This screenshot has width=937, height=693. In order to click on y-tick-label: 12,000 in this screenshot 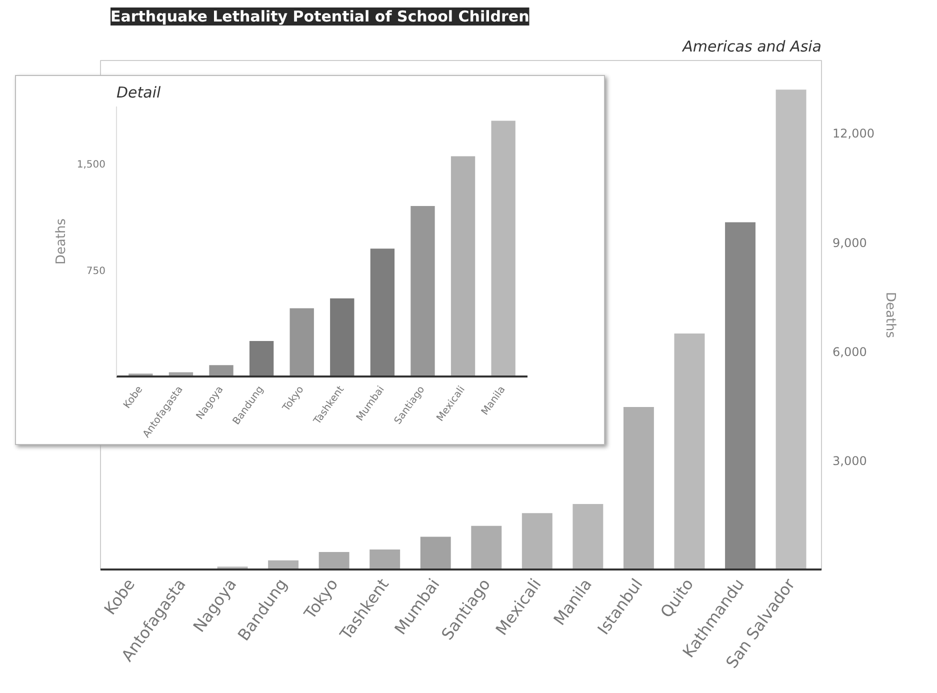, I will do `click(853, 133)`.